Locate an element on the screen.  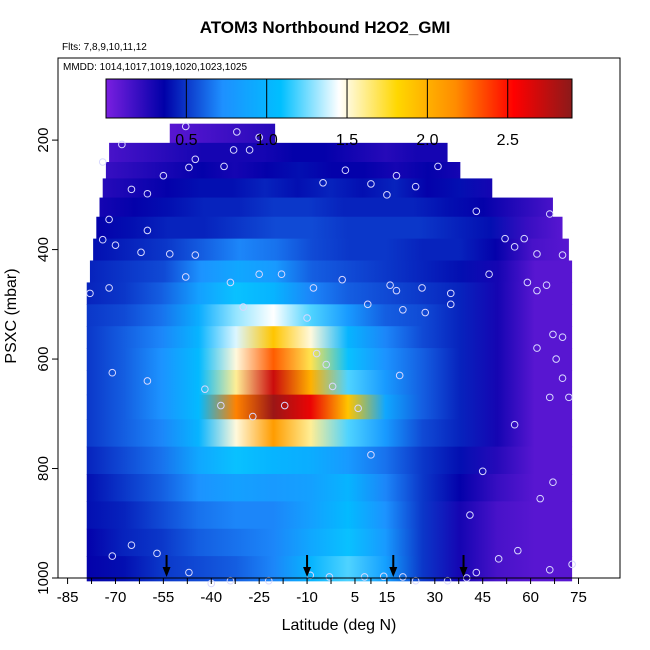
surface-markers is located at coordinates (315, 566).